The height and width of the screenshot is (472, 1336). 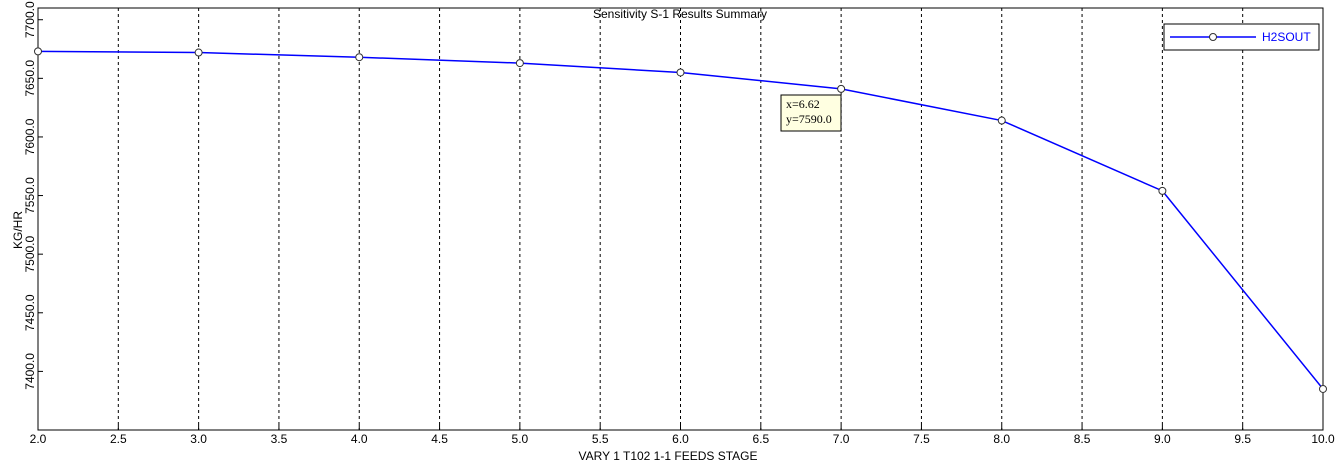 What do you see at coordinates (841, 439) in the screenshot?
I see `x-tick-label: 7.0` at bounding box center [841, 439].